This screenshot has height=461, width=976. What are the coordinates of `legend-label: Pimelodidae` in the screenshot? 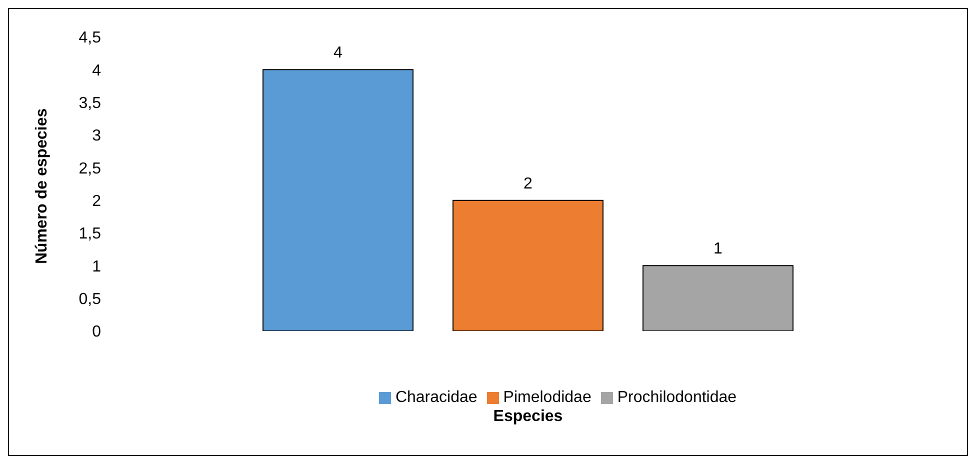 It's located at (547, 397).